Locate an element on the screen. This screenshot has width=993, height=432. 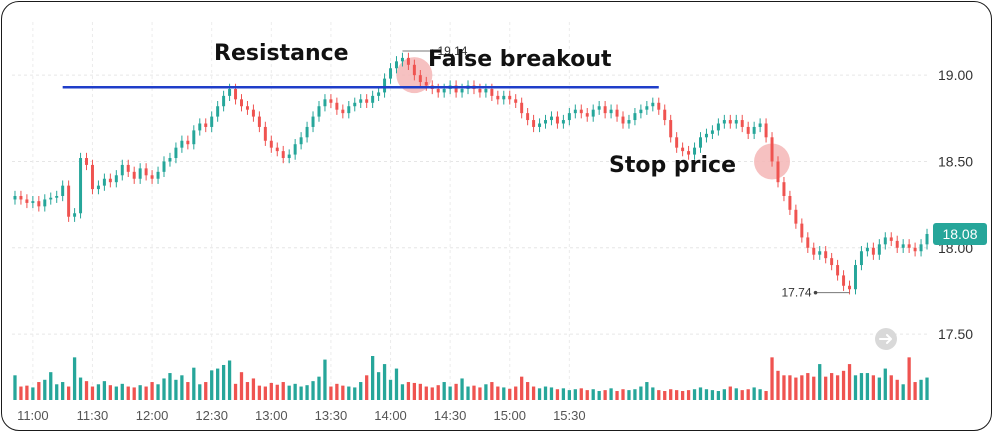
scroll-to-latest-button is located at coordinates (886, 339).